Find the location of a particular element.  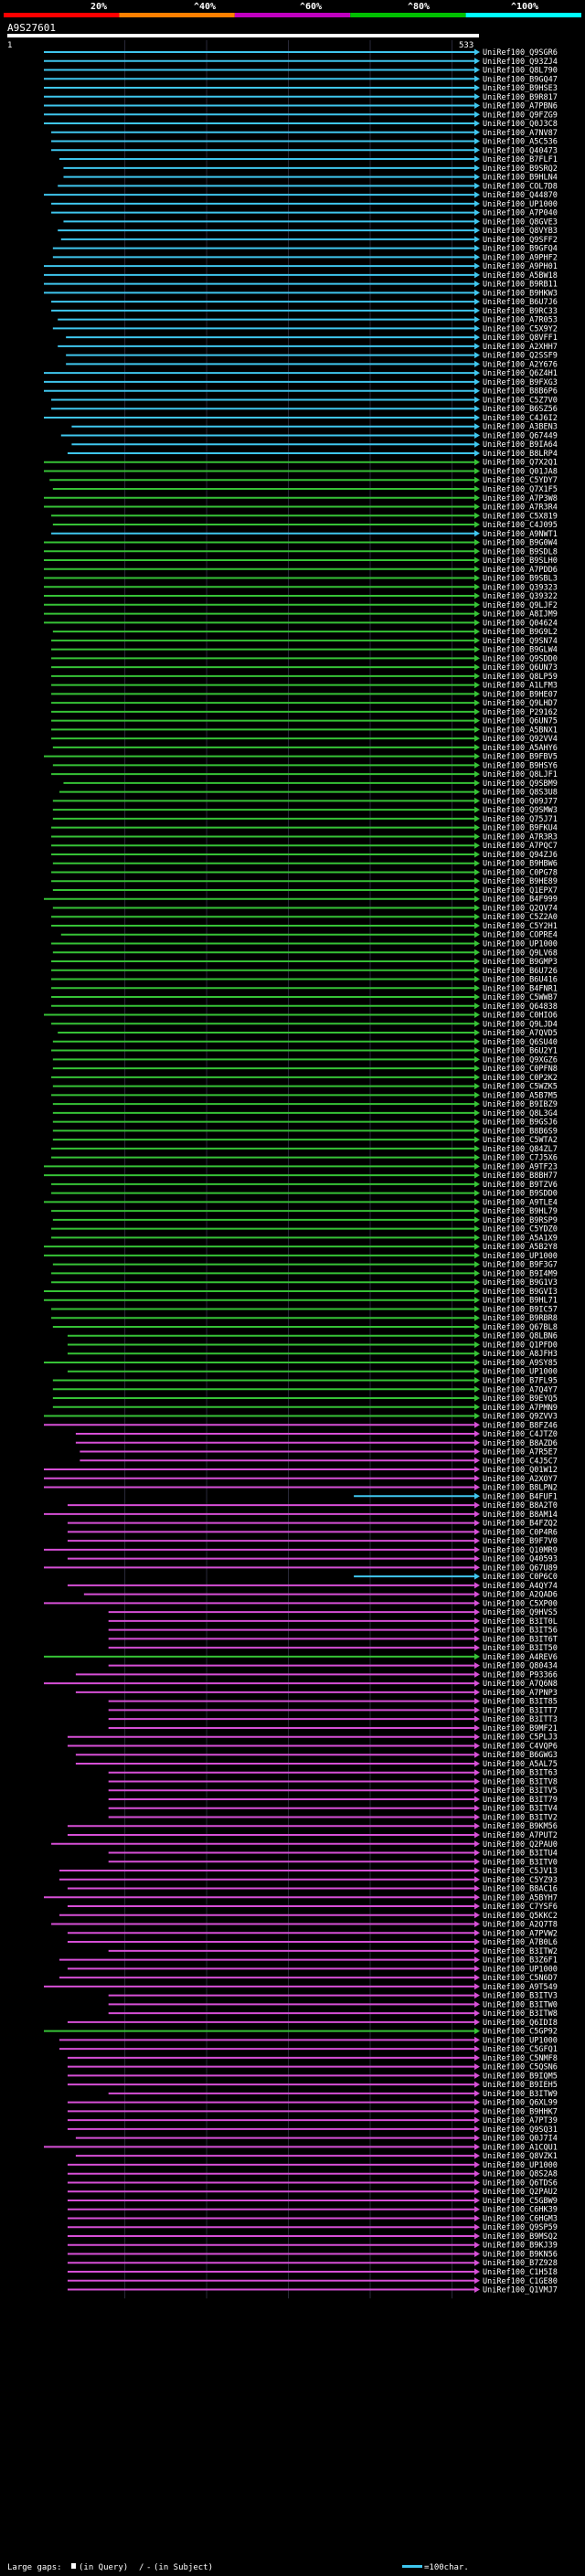

hit-label: UniRef100_C5JV13 is located at coordinates (520, 1871).